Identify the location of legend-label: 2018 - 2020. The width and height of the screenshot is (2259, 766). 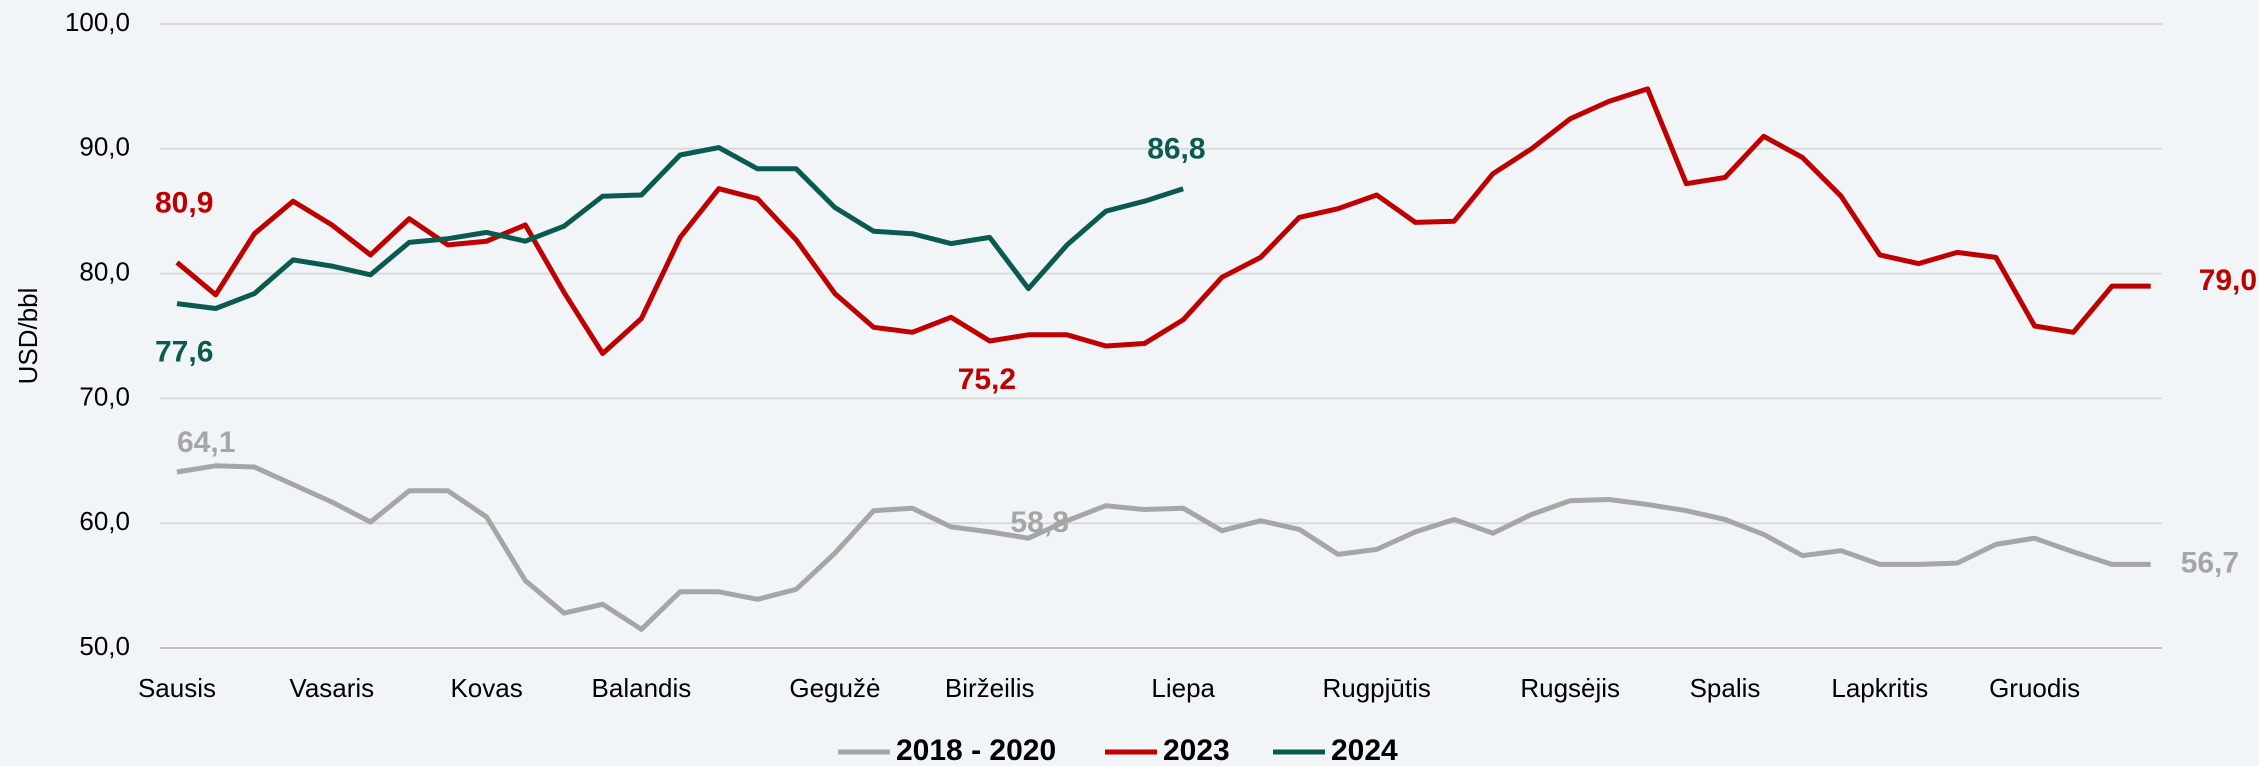
(976, 750).